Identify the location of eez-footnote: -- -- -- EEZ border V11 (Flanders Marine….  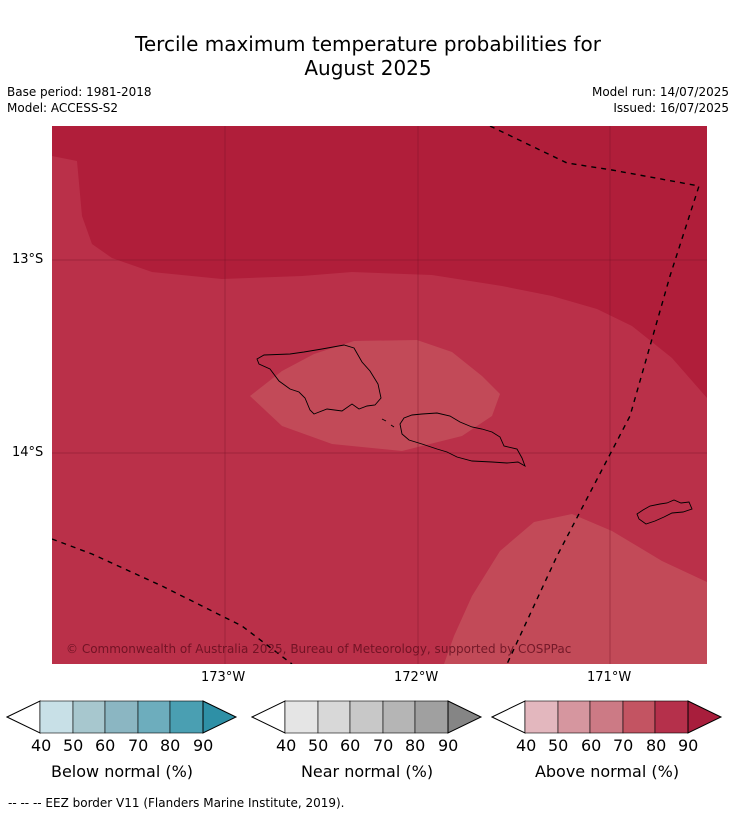
(176, 803).